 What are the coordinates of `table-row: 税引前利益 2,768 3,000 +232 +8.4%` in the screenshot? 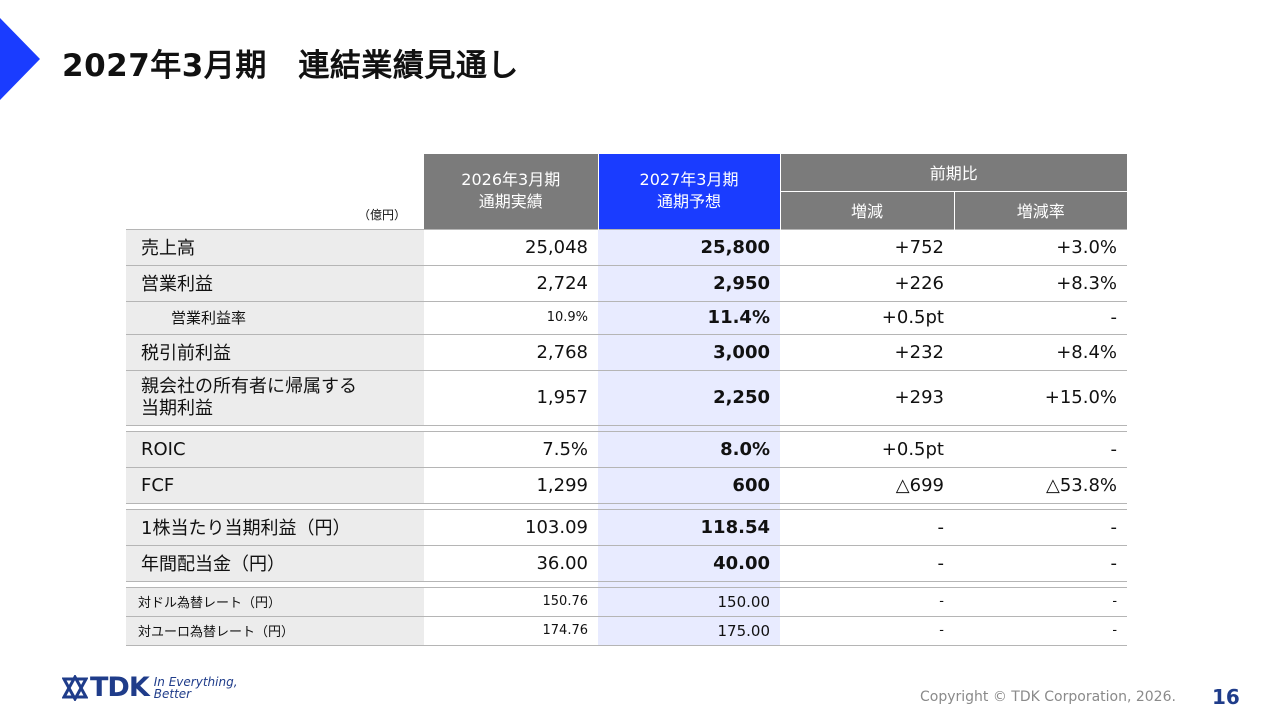 It's located at (627, 352).